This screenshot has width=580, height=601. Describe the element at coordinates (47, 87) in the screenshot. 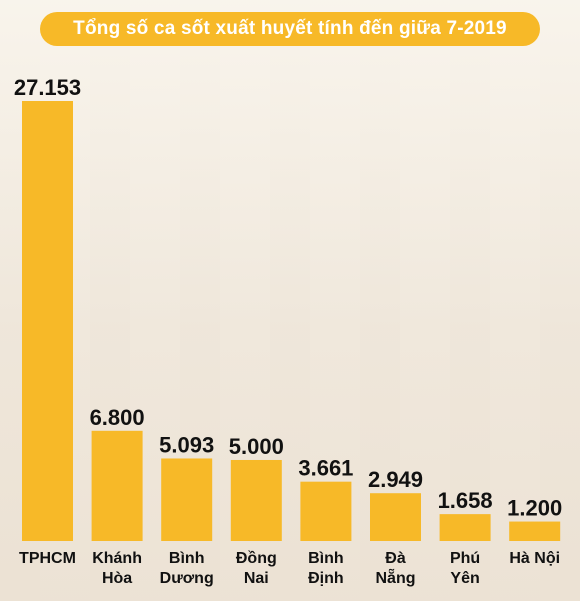

I see `value-label-0: 27.153` at that location.